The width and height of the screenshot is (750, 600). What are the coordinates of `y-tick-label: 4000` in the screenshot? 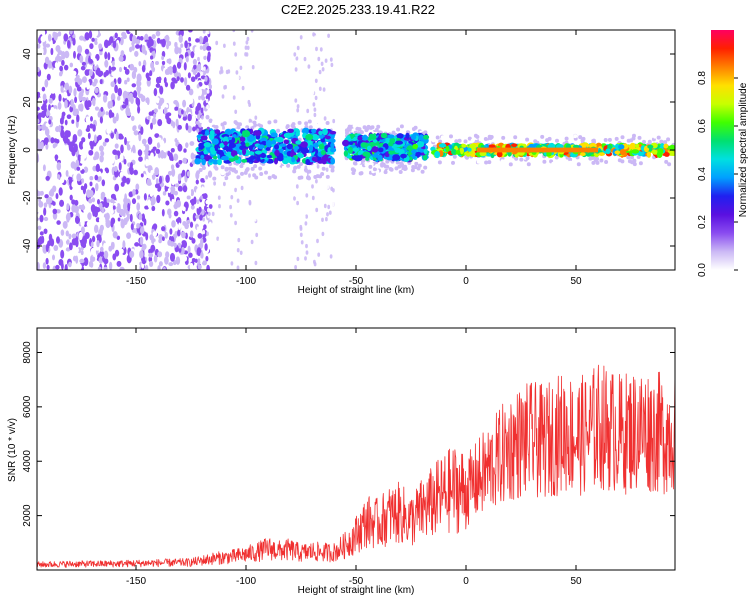 It's located at (27, 461).